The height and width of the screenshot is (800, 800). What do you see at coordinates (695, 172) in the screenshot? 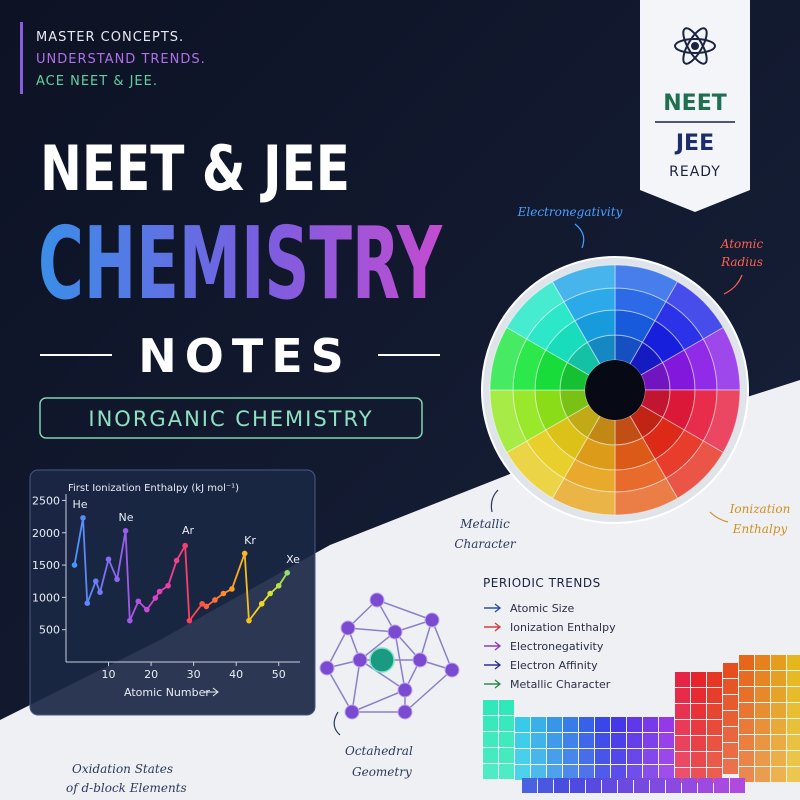
I see `badge-text: READY` at bounding box center [695, 172].